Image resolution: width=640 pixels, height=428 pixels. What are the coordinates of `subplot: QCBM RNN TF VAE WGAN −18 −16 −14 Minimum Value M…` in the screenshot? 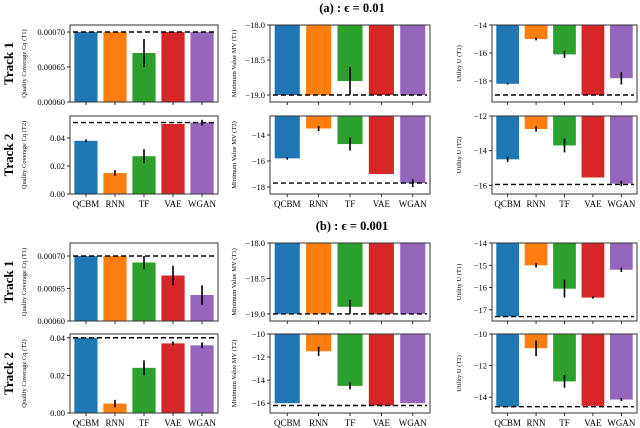 It's located at (331, 162).